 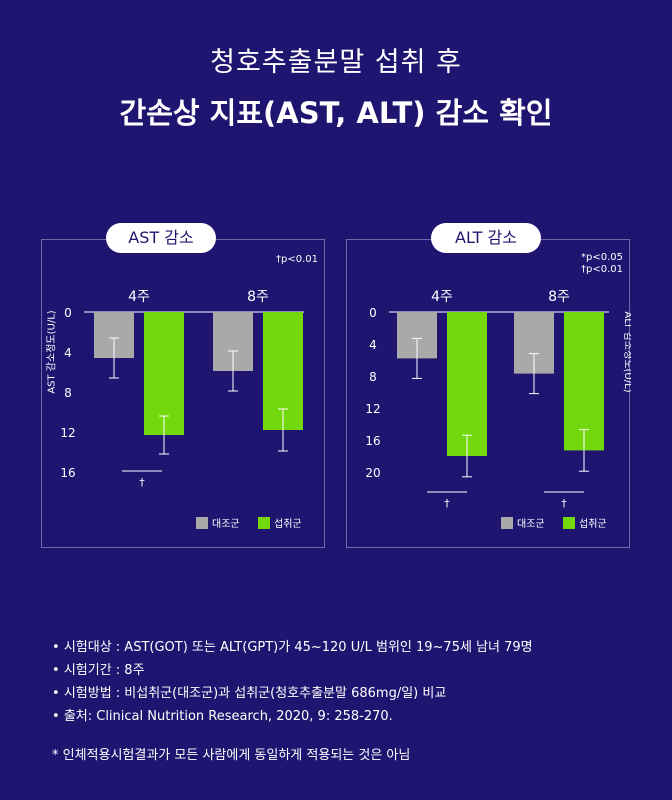 What do you see at coordinates (226, 524) in the screenshot?
I see `ast-legend-label-control: 대조군` at bounding box center [226, 524].